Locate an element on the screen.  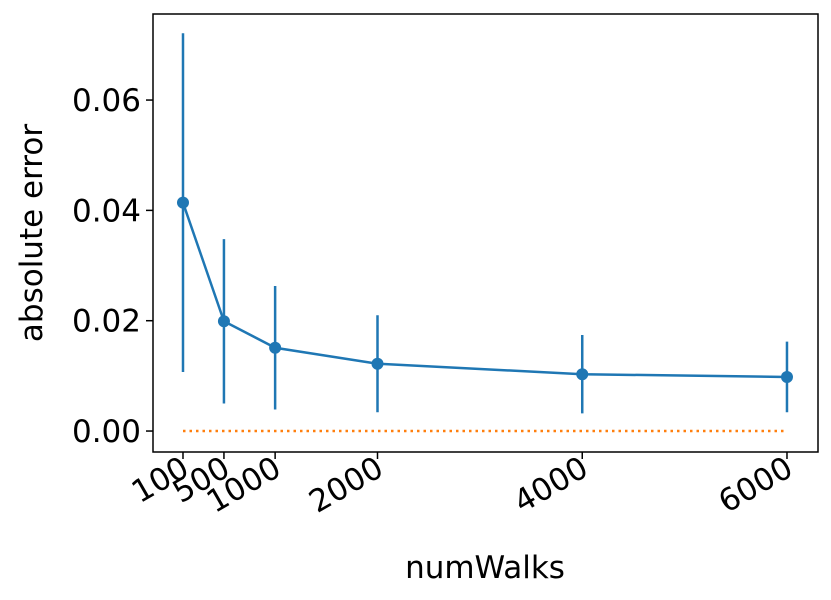
y-tick-label: 0.02 is located at coordinates (106, 322).